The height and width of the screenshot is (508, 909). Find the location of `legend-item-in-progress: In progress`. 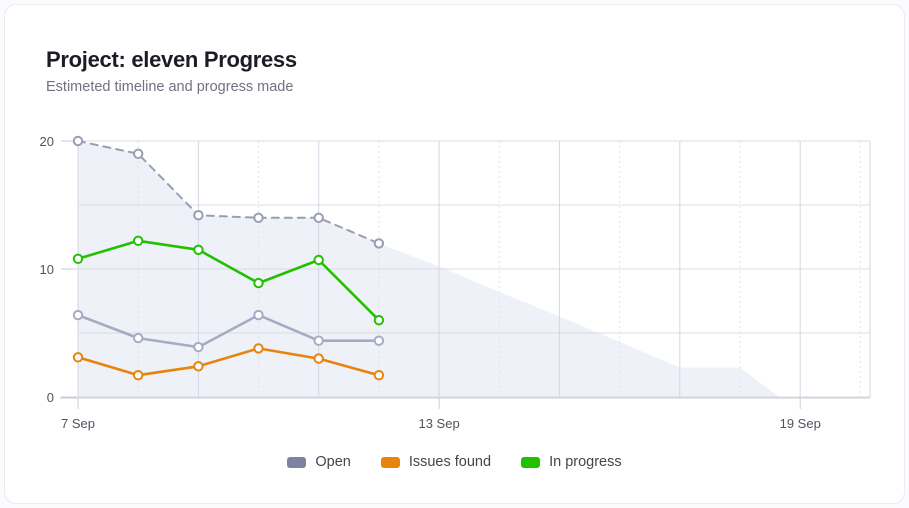

legend-item-in-progress: In progress is located at coordinates (571, 462).